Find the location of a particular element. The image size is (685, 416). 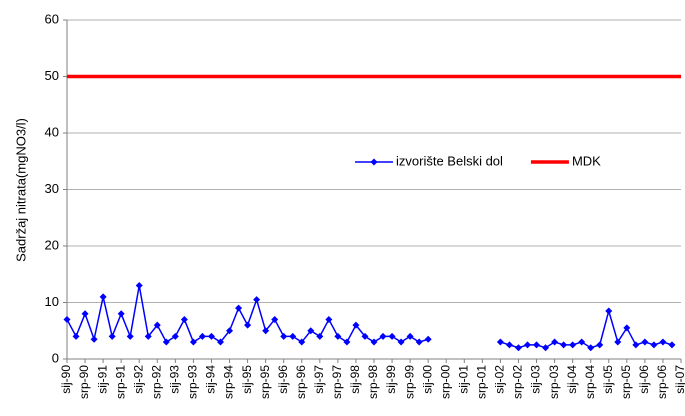

y-tick-label: 30 is located at coordinates (52, 188).